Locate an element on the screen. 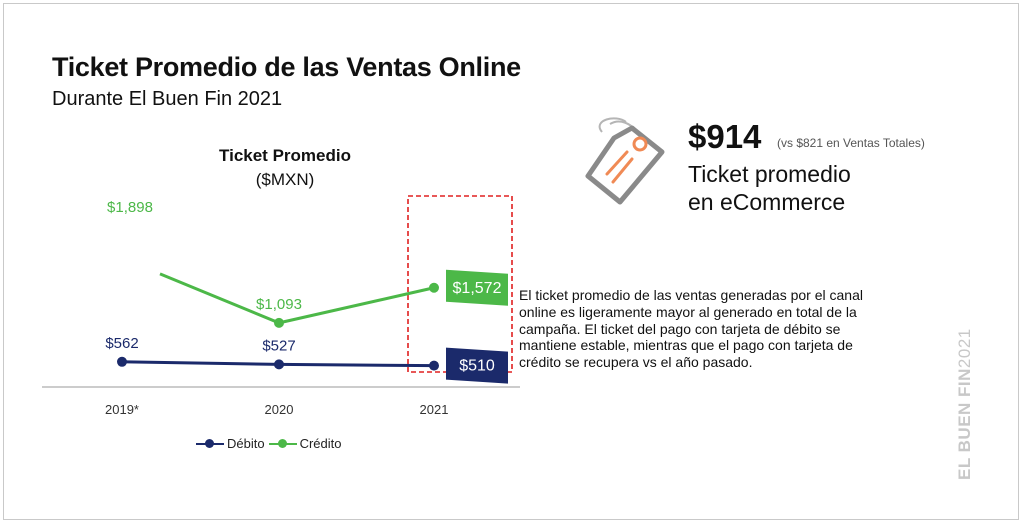 Image resolution: width=1024 pixels, height=525 pixels. x-tick-2020: 2020 is located at coordinates (279, 409).